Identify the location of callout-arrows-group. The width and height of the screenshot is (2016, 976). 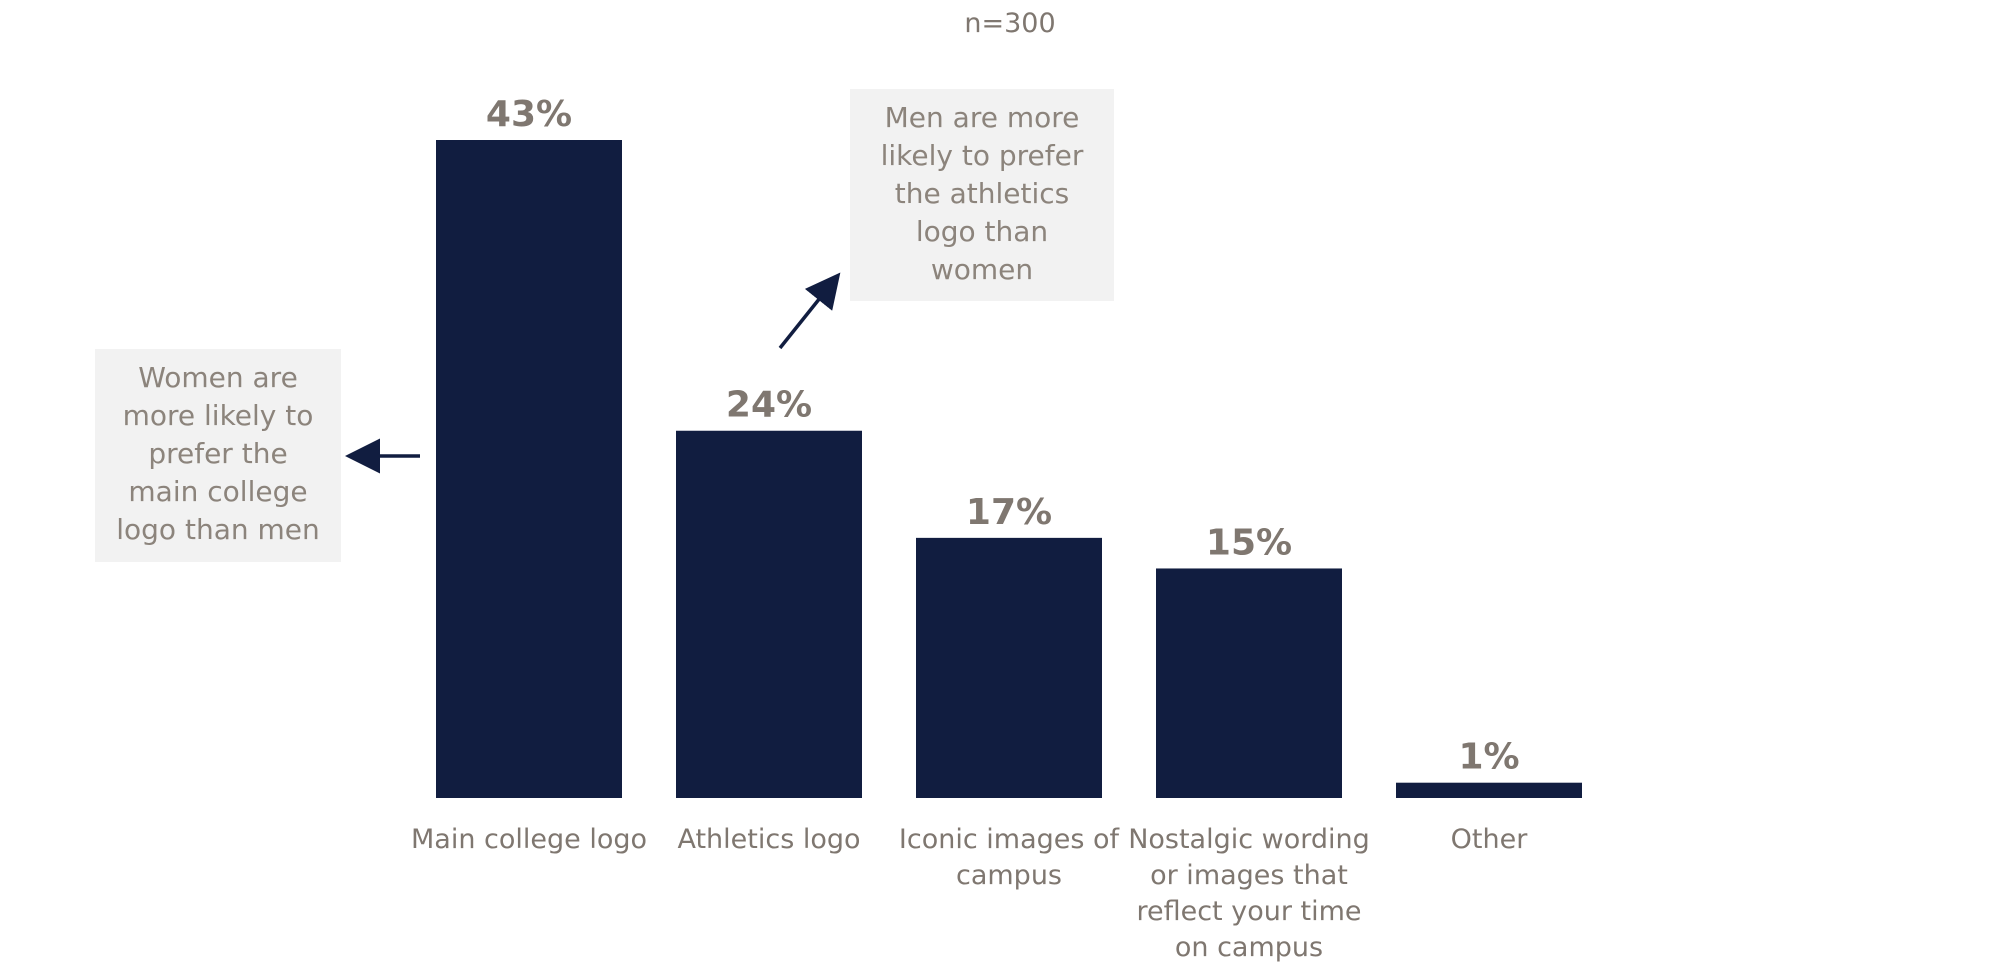
(593, 373).